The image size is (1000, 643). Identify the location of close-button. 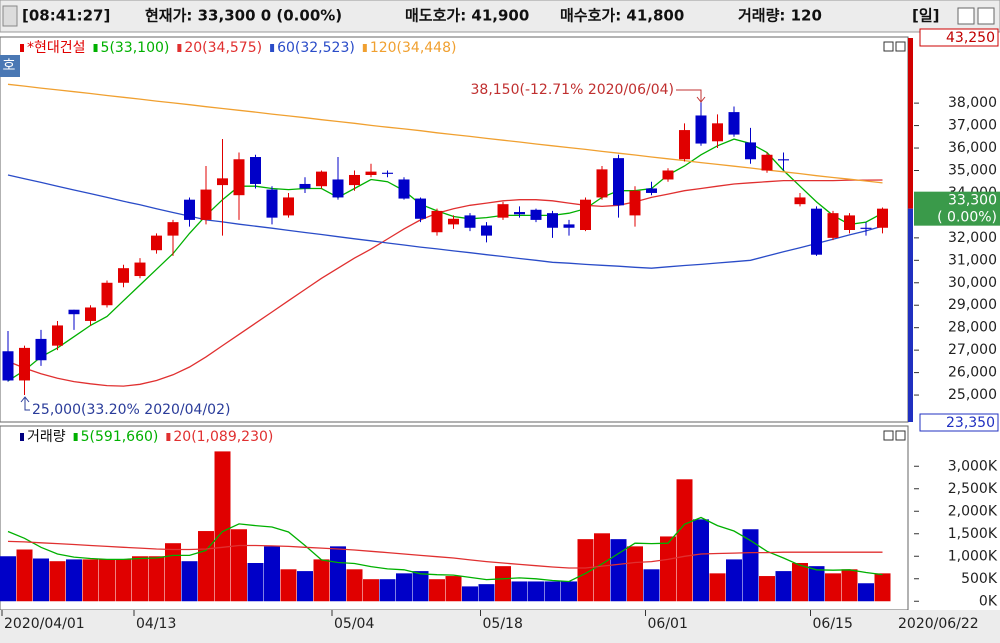
(986, 16).